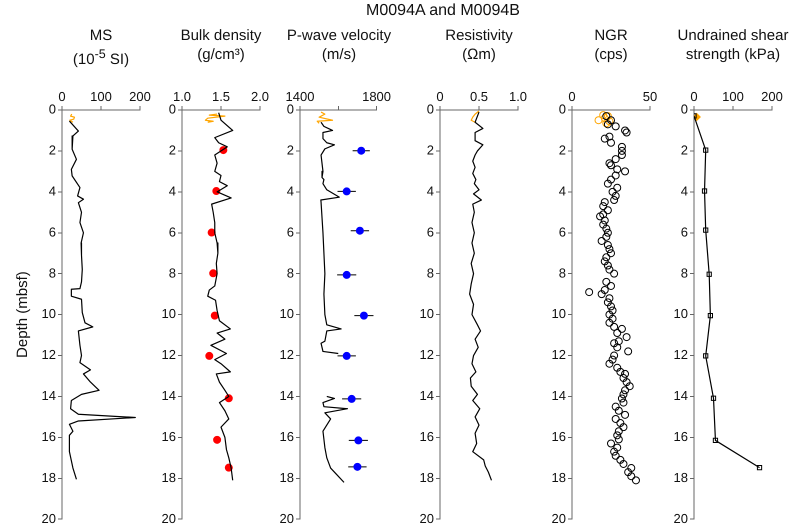 The height and width of the screenshot is (529, 806). I want to click on x-axis-title: MS (10$^{-5}$ SI), so click(101, 47).